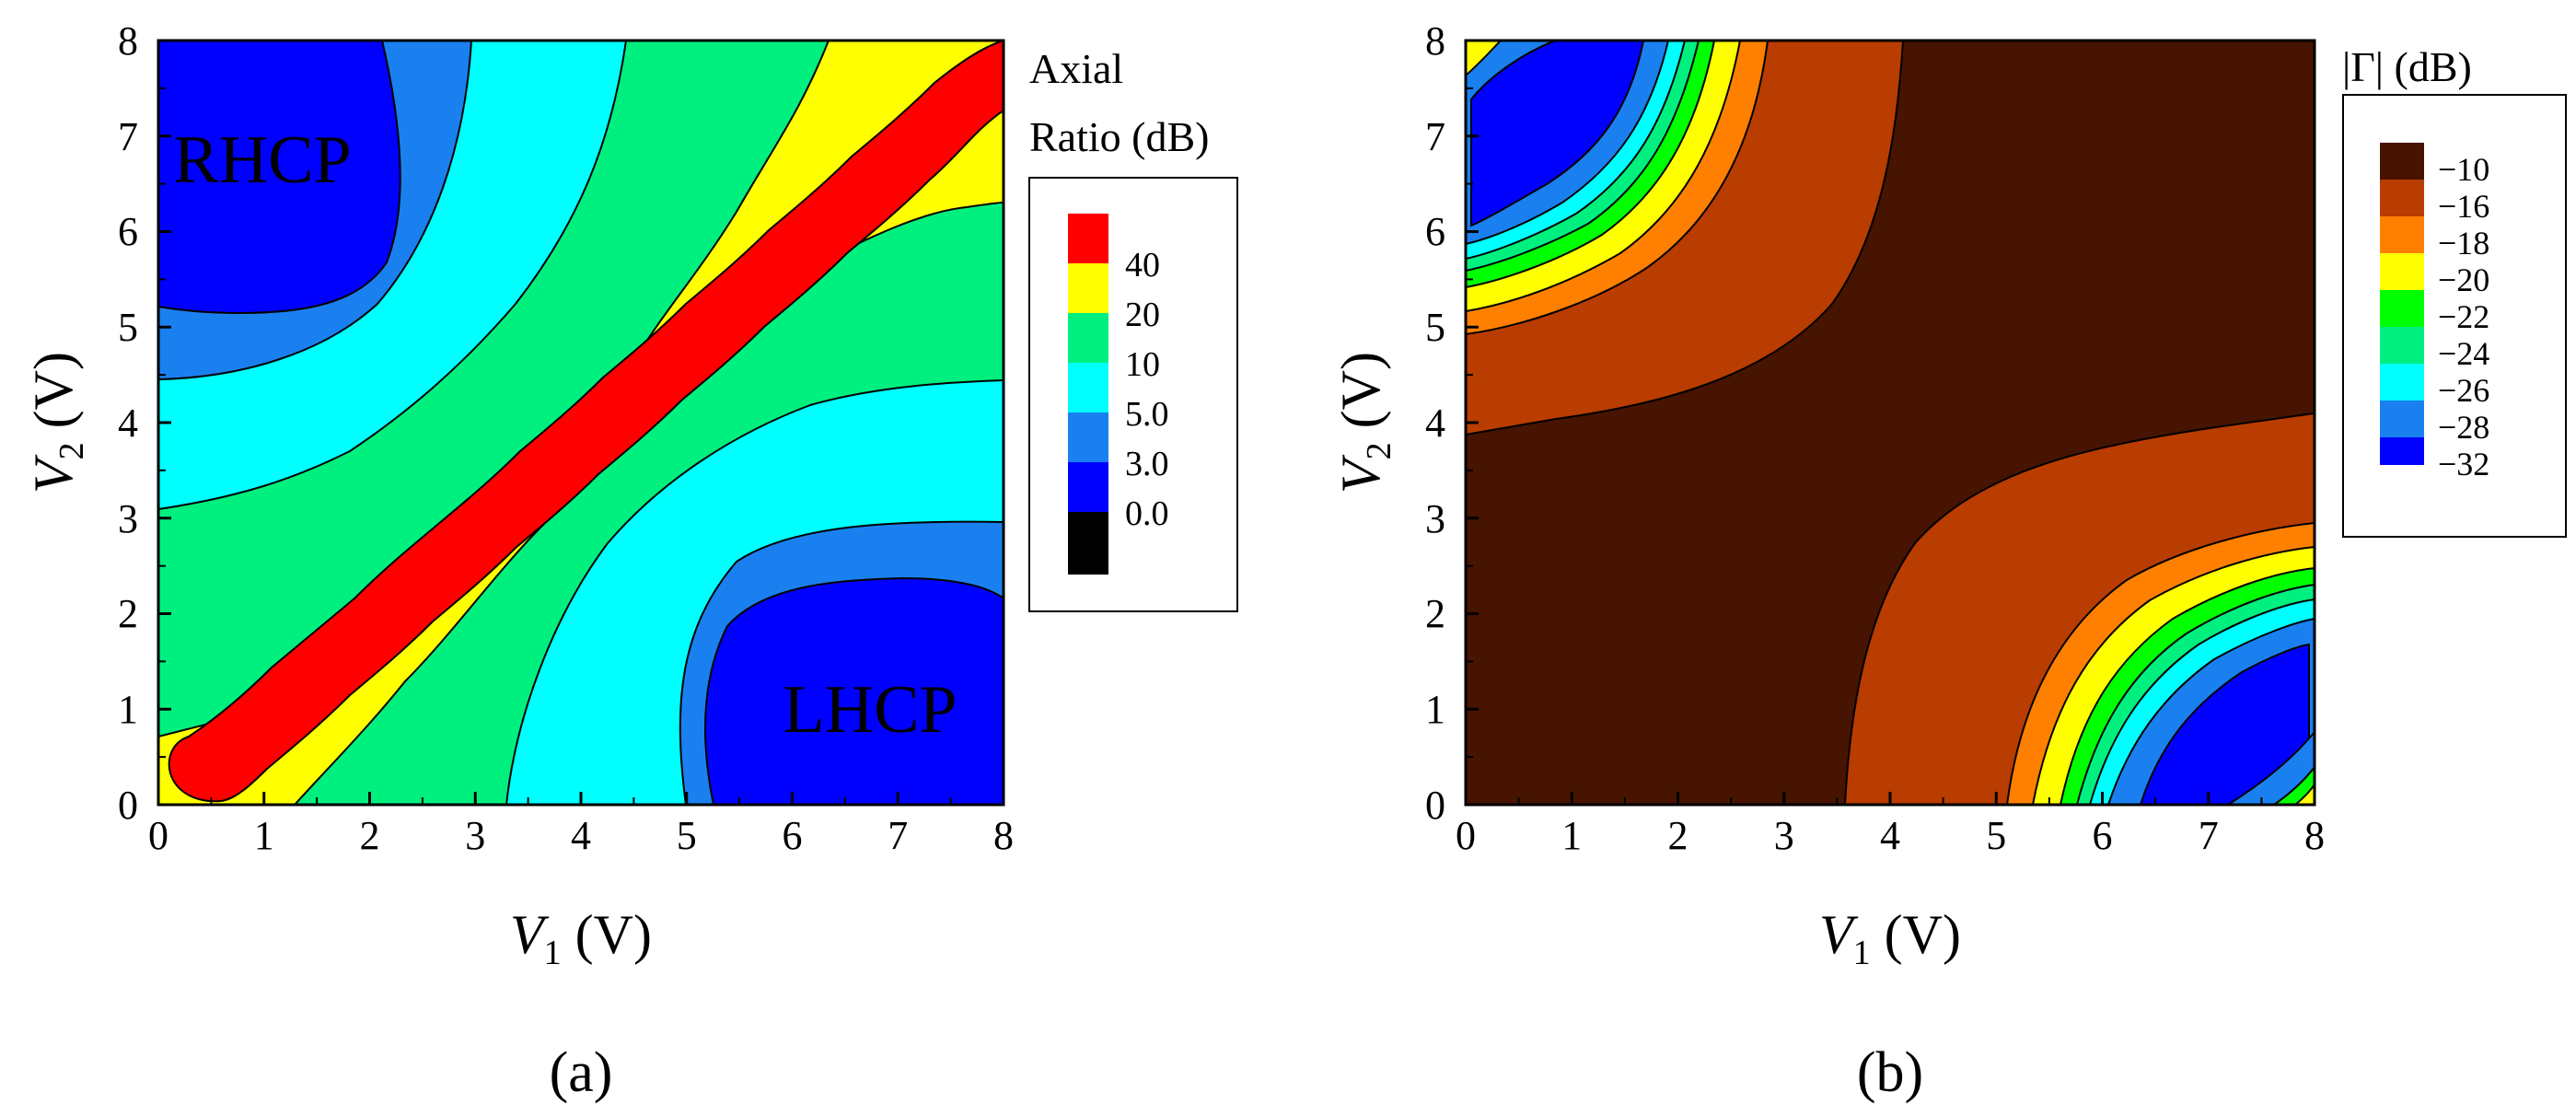 The height and width of the screenshot is (1115, 2576). I want to click on colorbar-tick-labels: −10 −16 −18 −20 −22 −24 −26 −28 −32, so click(2463, 316).